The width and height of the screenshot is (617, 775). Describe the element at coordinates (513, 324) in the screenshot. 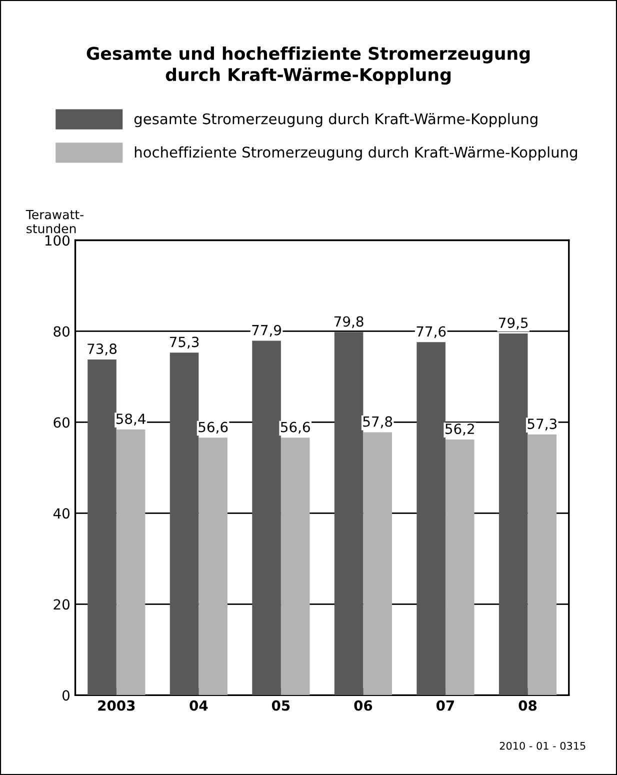

I see `data-label: 79,5` at that location.